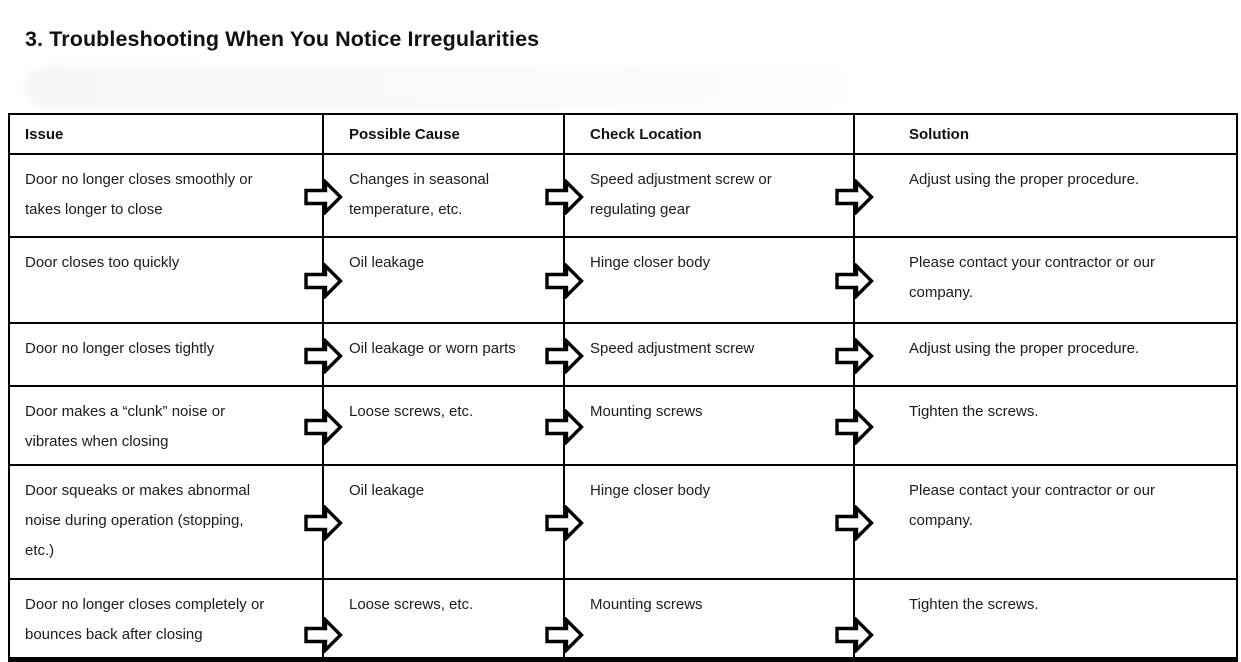 This screenshot has height=662, width=1241. What do you see at coordinates (167, 281) in the screenshot?
I see `issue-cell: Door closes too quickly` at bounding box center [167, 281].